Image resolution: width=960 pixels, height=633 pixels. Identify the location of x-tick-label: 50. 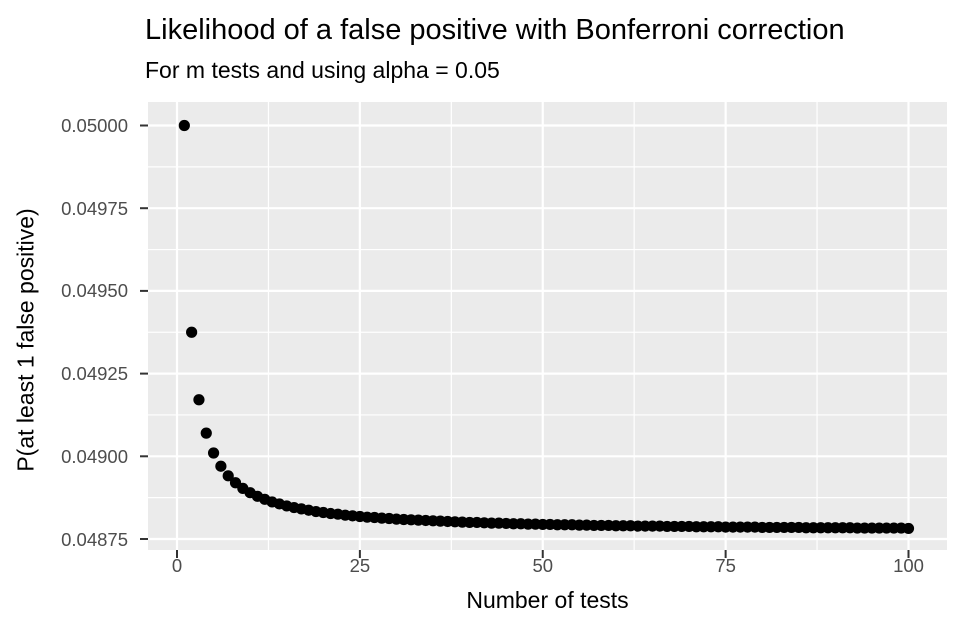
(543, 565).